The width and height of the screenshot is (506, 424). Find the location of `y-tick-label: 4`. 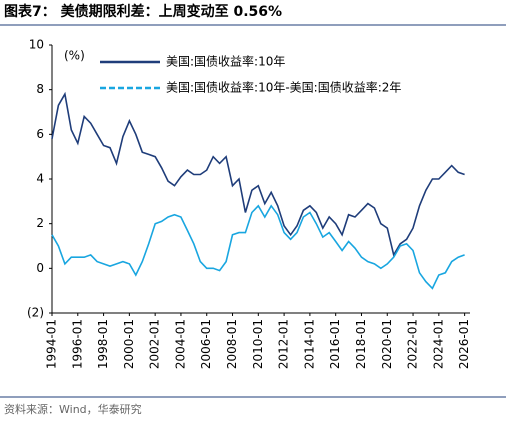

y-tick-label: 4 is located at coordinates (40, 179).